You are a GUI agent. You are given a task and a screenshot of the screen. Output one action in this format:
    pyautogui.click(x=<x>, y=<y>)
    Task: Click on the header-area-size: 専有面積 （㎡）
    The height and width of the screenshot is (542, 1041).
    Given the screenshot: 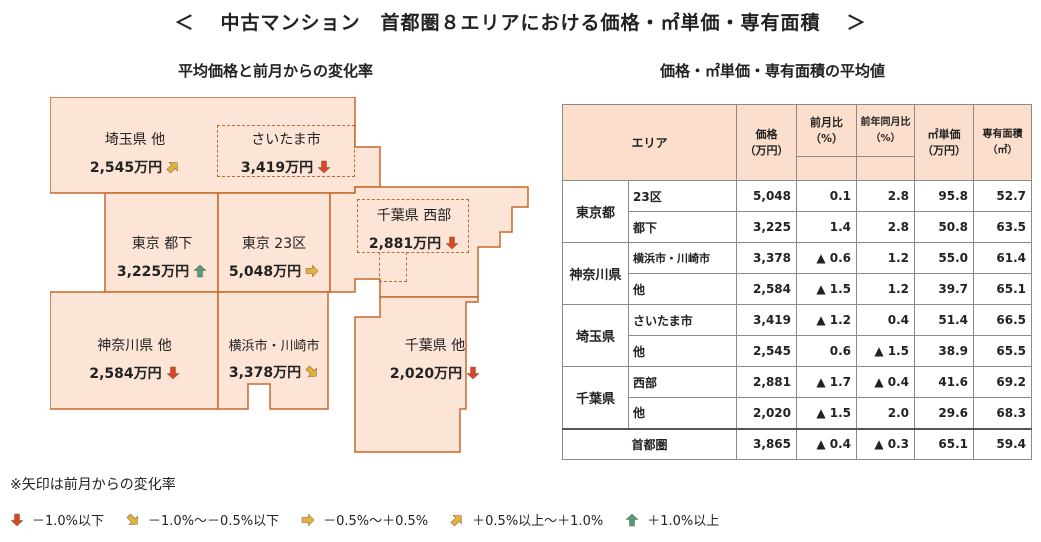 What is the action you would take?
    pyautogui.click(x=1002, y=142)
    